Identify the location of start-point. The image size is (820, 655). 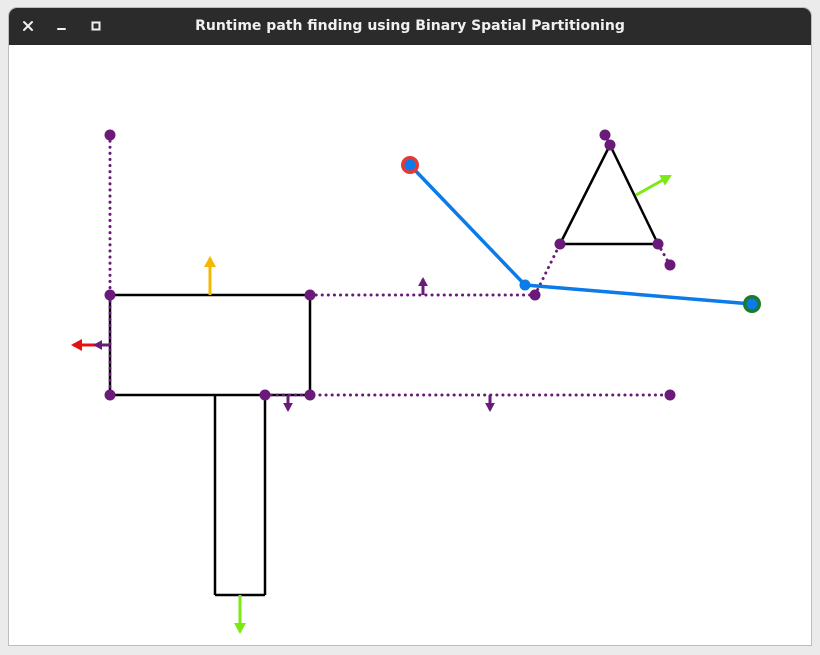
(410, 165).